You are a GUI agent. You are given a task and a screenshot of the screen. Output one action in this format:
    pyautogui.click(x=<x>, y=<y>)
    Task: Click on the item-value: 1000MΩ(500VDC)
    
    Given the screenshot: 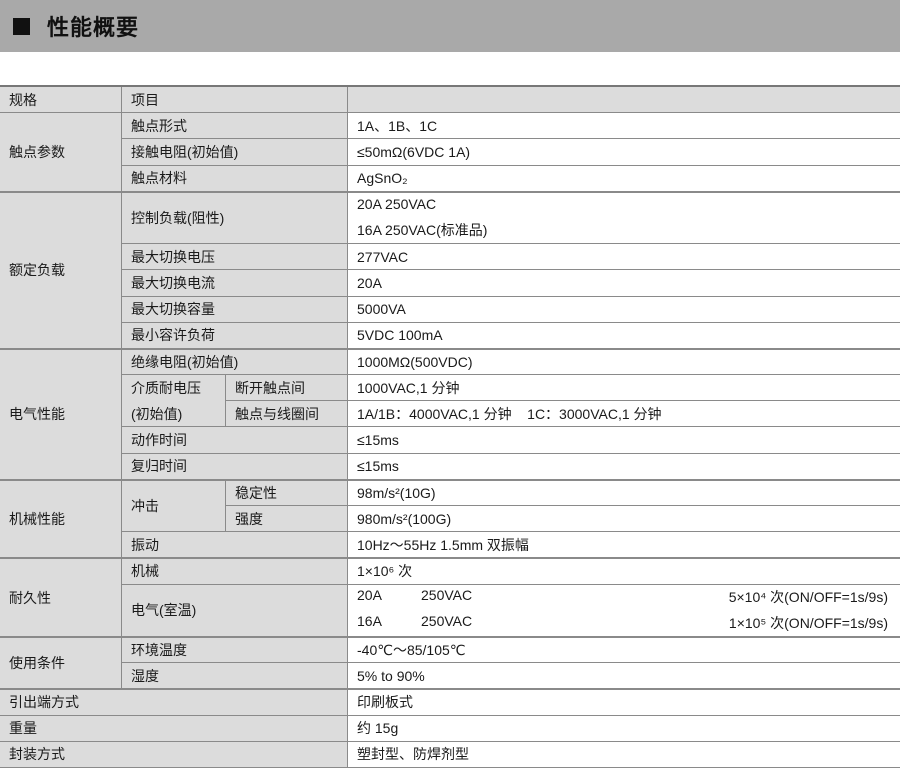 What is the action you would take?
    pyautogui.click(x=624, y=362)
    